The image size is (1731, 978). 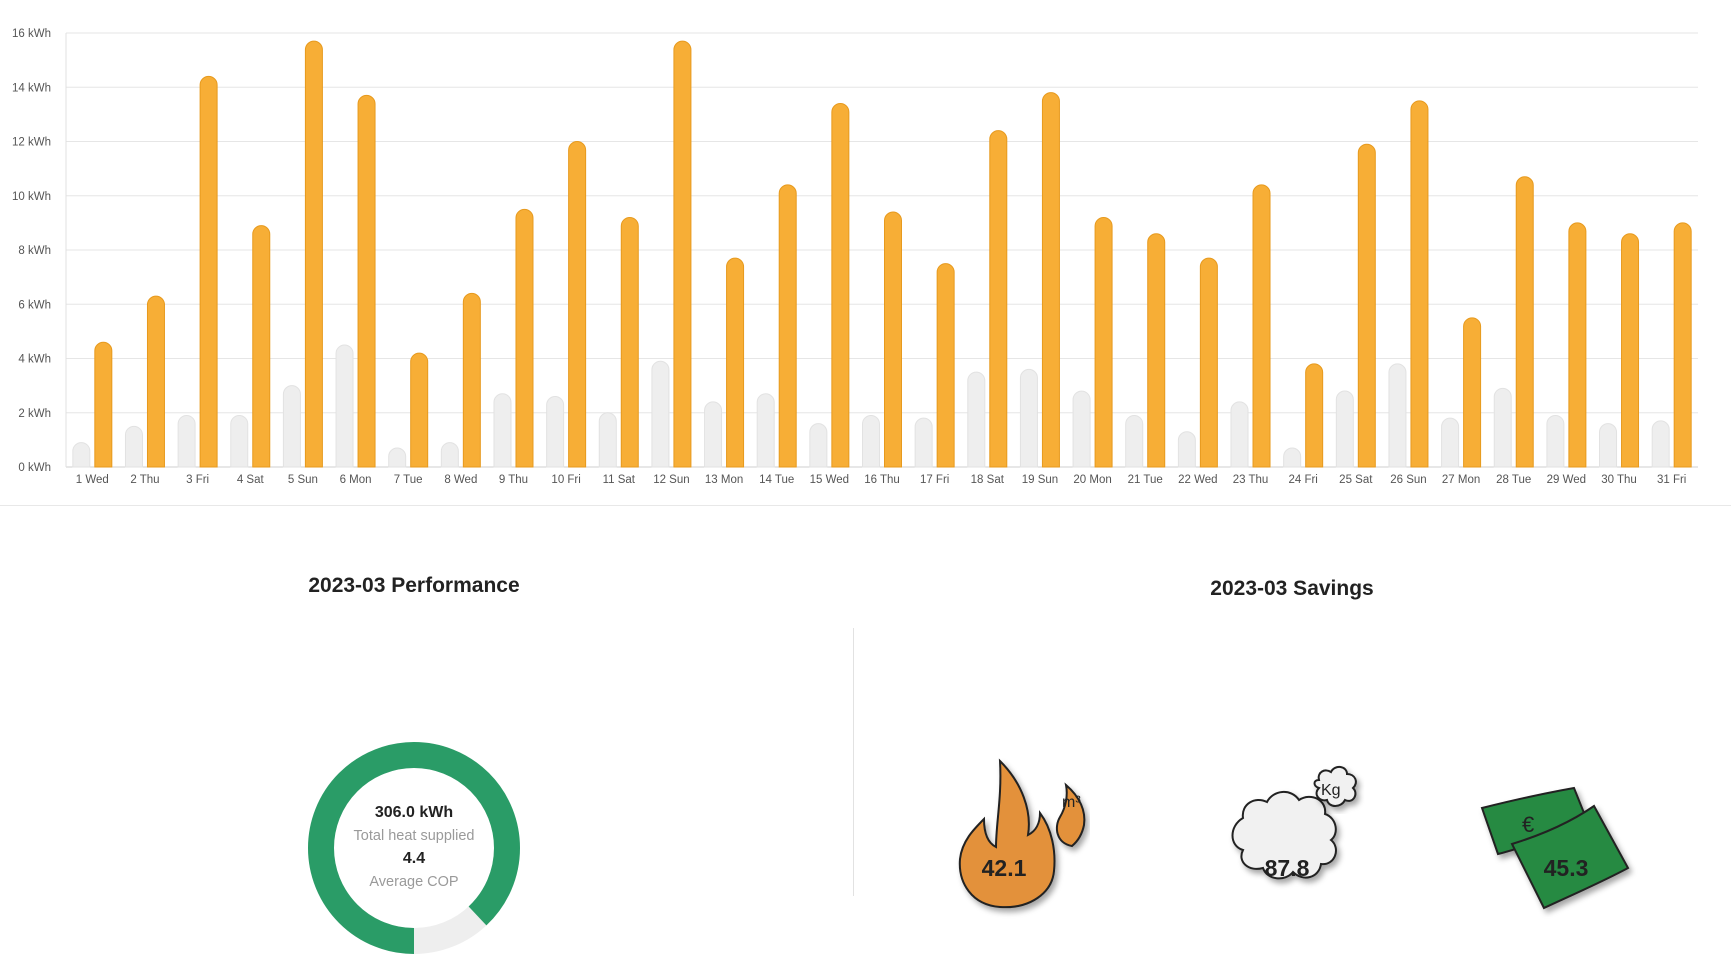 What do you see at coordinates (92, 480) in the screenshot?
I see `x-tick-label: 1 Wed` at bounding box center [92, 480].